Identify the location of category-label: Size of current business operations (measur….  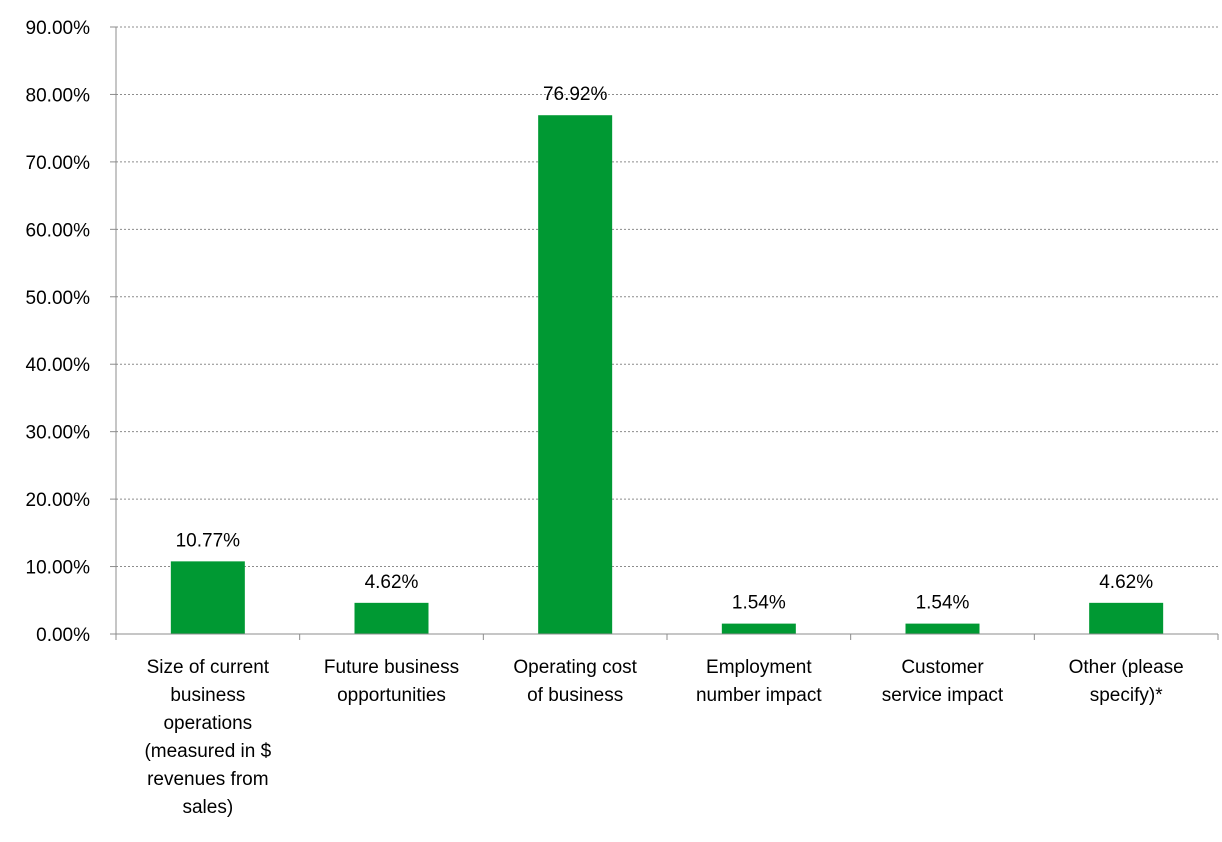
(207, 737).